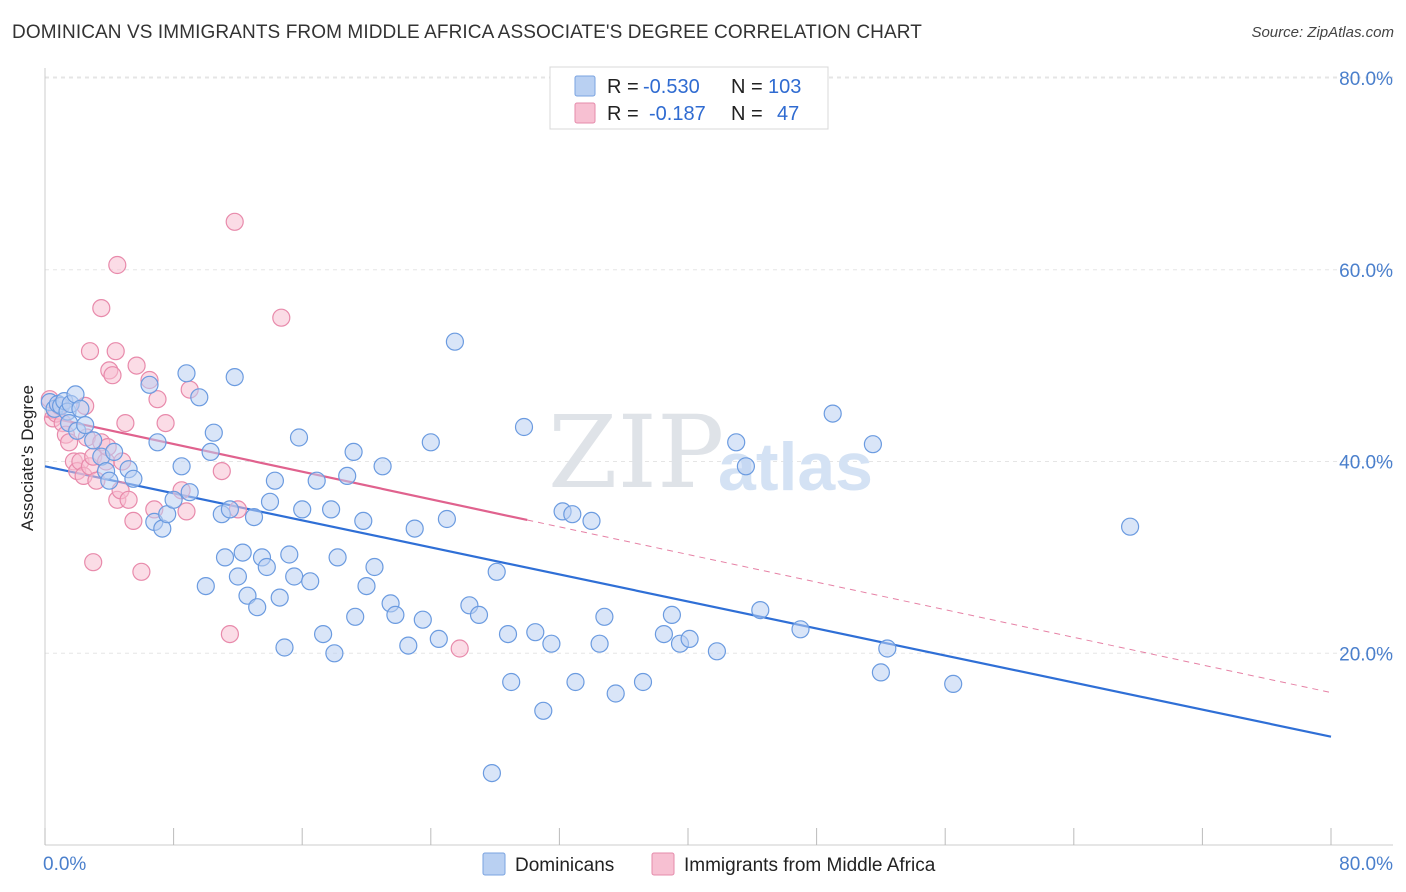 The height and width of the screenshot is (892, 1406). I want to click on legend-r-label-1: R =, so click(623, 87).